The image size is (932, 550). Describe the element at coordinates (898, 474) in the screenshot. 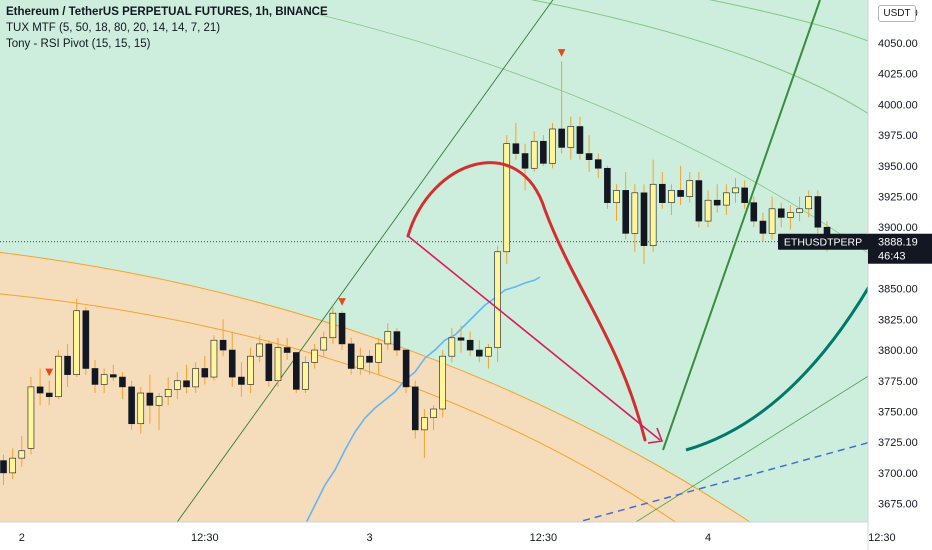

I see `y-tick-label: 3700.00` at that location.